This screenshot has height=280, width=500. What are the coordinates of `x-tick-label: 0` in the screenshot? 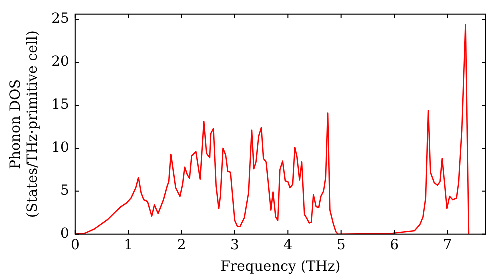 It's located at (75, 245).